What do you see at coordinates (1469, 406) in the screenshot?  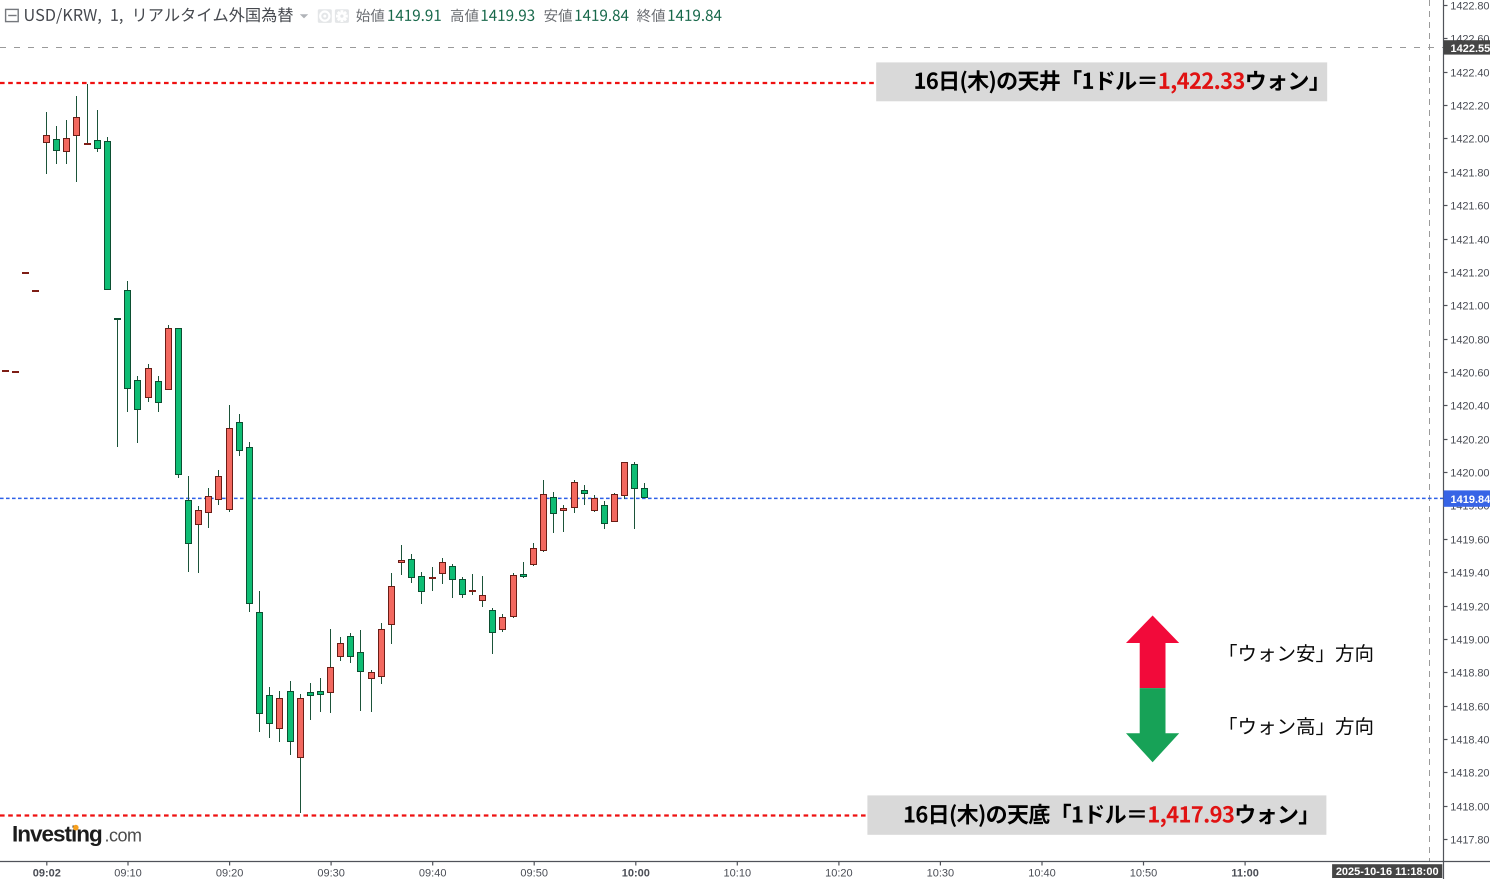 I see `svg-text: 1420.40` at bounding box center [1469, 406].